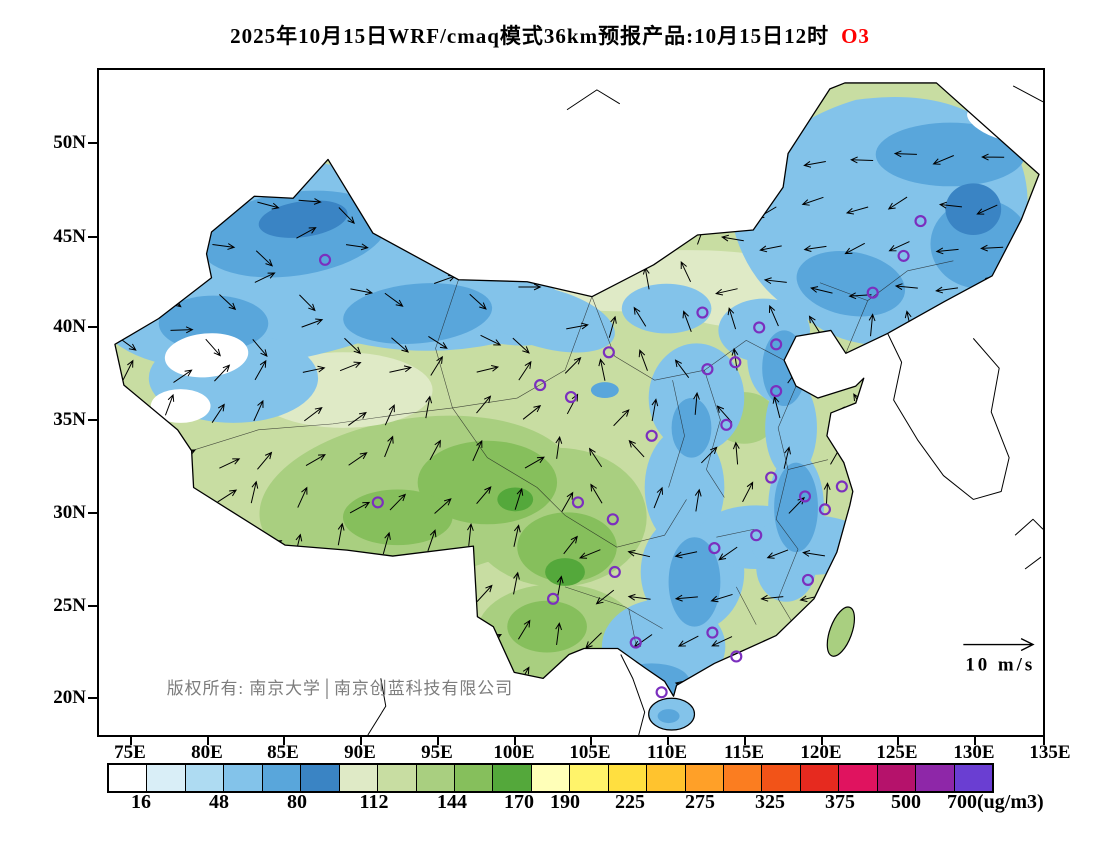 This screenshot has width=1100, height=850. I want to click on colorbar-units: (ug/m3), so click(1010, 802).